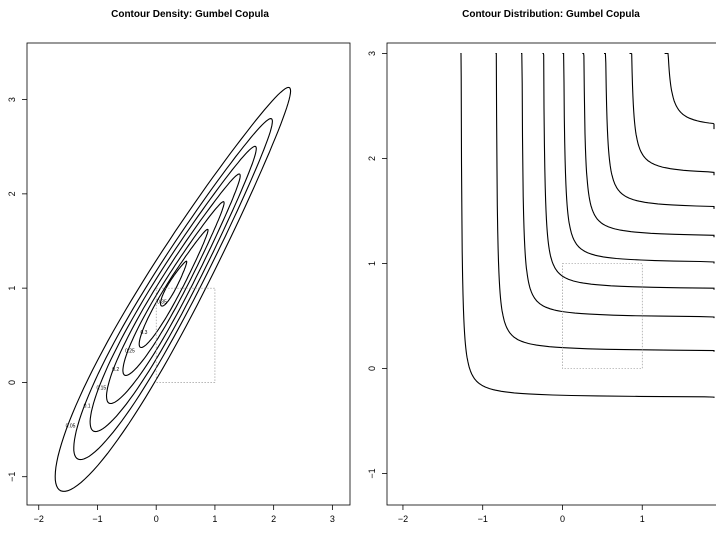 This screenshot has height=537, width=716. What do you see at coordinates (12, 288) in the screenshot?
I see `density-y-tick-label: 1` at bounding box center [12, 288].